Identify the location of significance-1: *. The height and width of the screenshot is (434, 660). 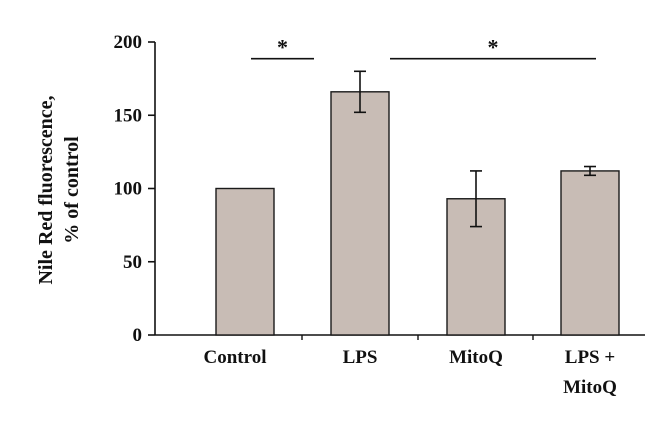
(493, 47).